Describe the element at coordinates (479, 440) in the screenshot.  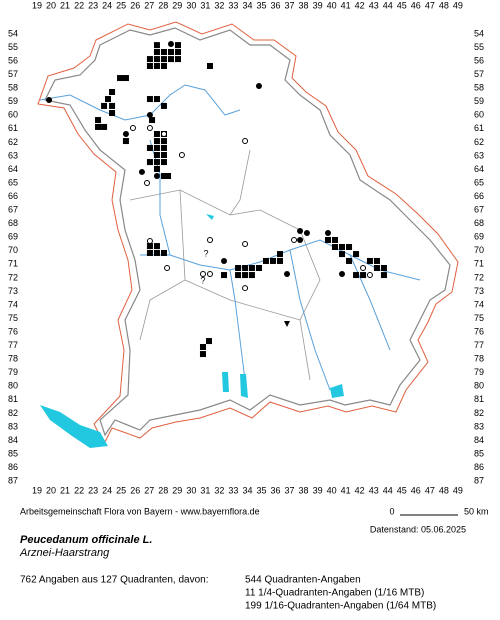
I see `row-label: 84` at that location.